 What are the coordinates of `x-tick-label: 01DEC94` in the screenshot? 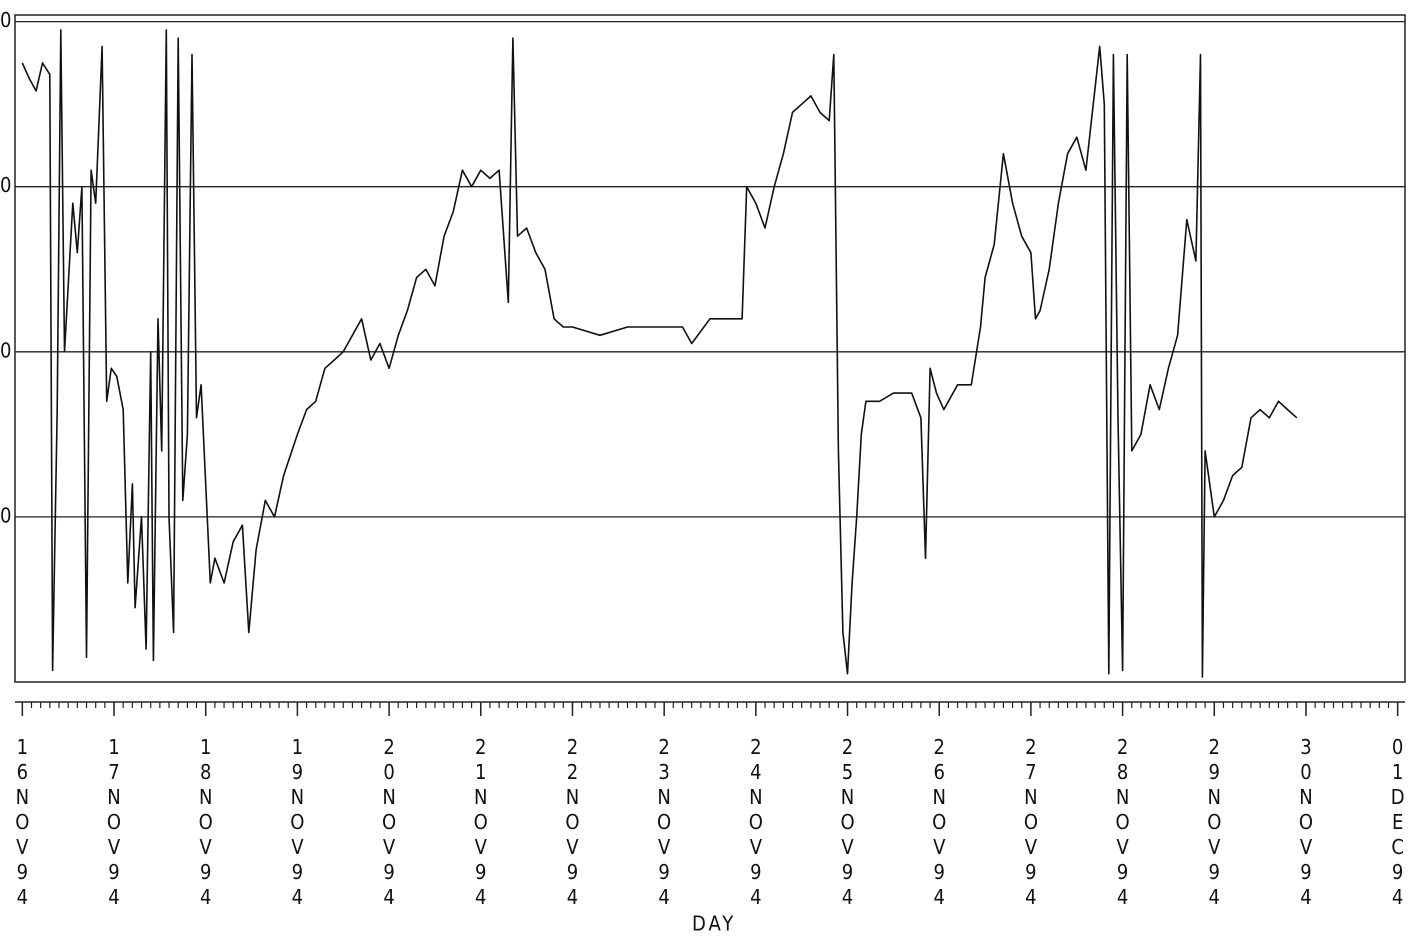 It's located at (1398, 822).